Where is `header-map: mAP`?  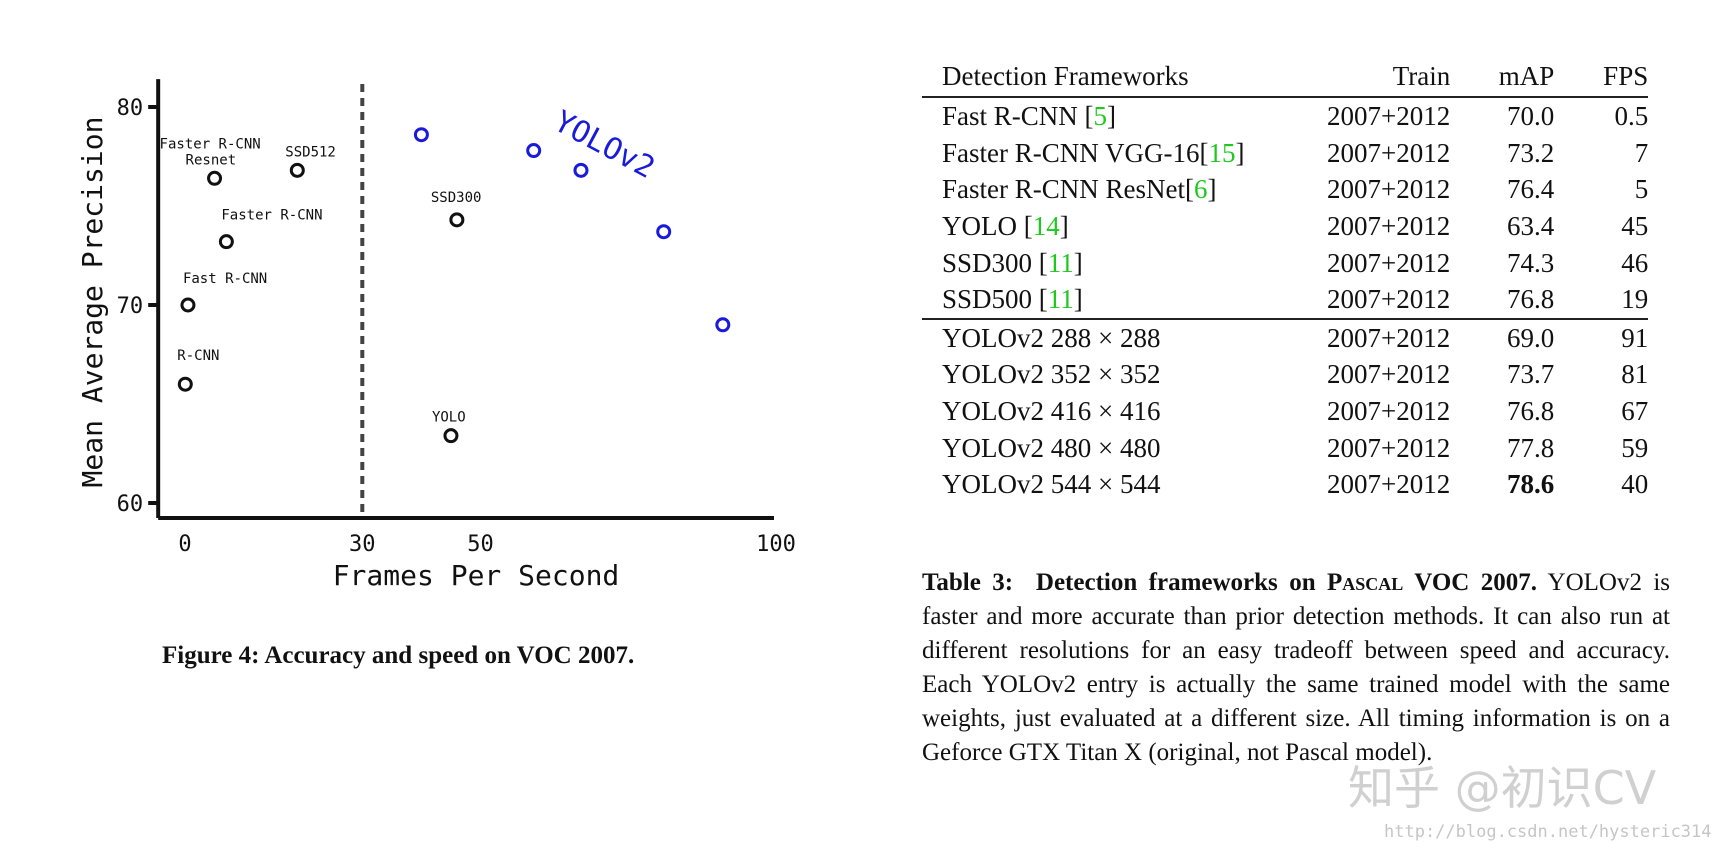 header-map: mAP is located at coordinates (1502, 77).